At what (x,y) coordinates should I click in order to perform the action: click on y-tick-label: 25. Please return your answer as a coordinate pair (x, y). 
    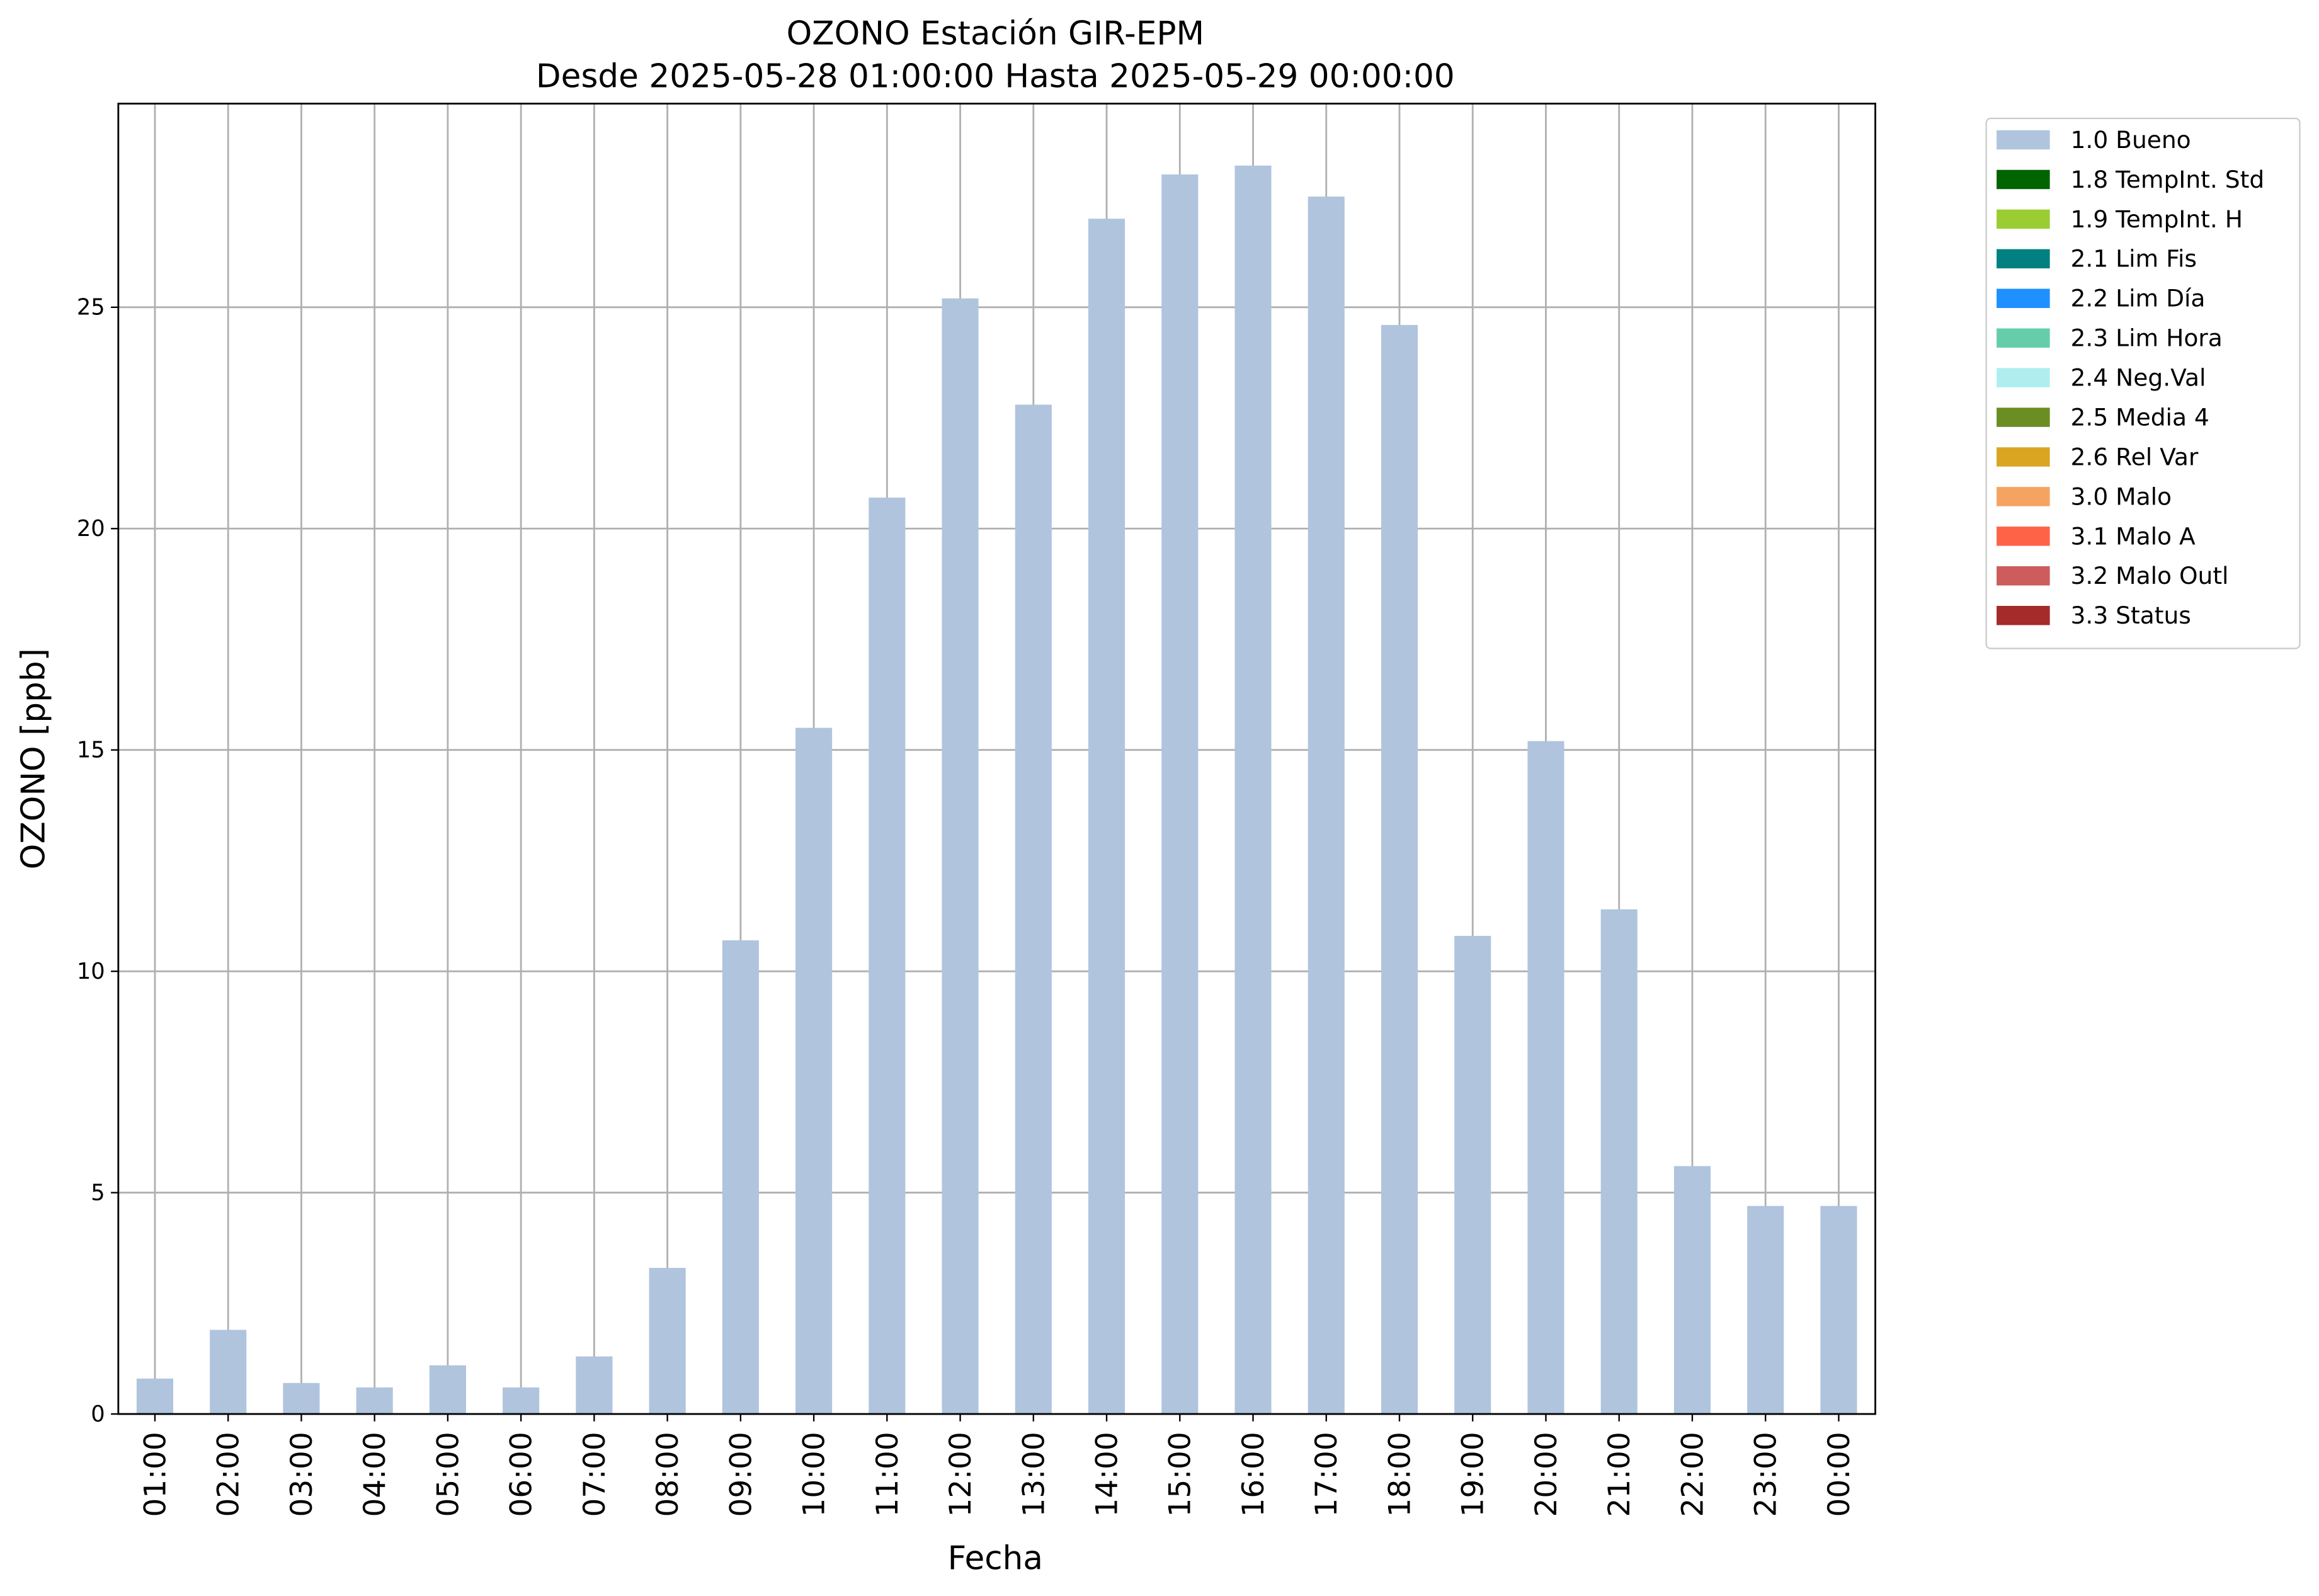
    Looking at the image, I should click on (91, 308).